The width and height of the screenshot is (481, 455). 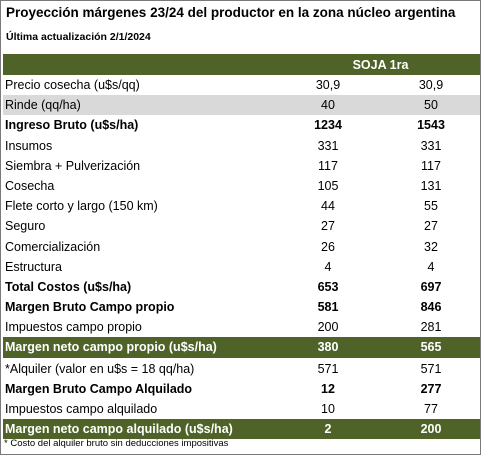 What do you see at coordinates (72, 85) in the screenshot?
I see `row-label: Precio cosecha (u$s/qq)` at bounding box center [72, 85].